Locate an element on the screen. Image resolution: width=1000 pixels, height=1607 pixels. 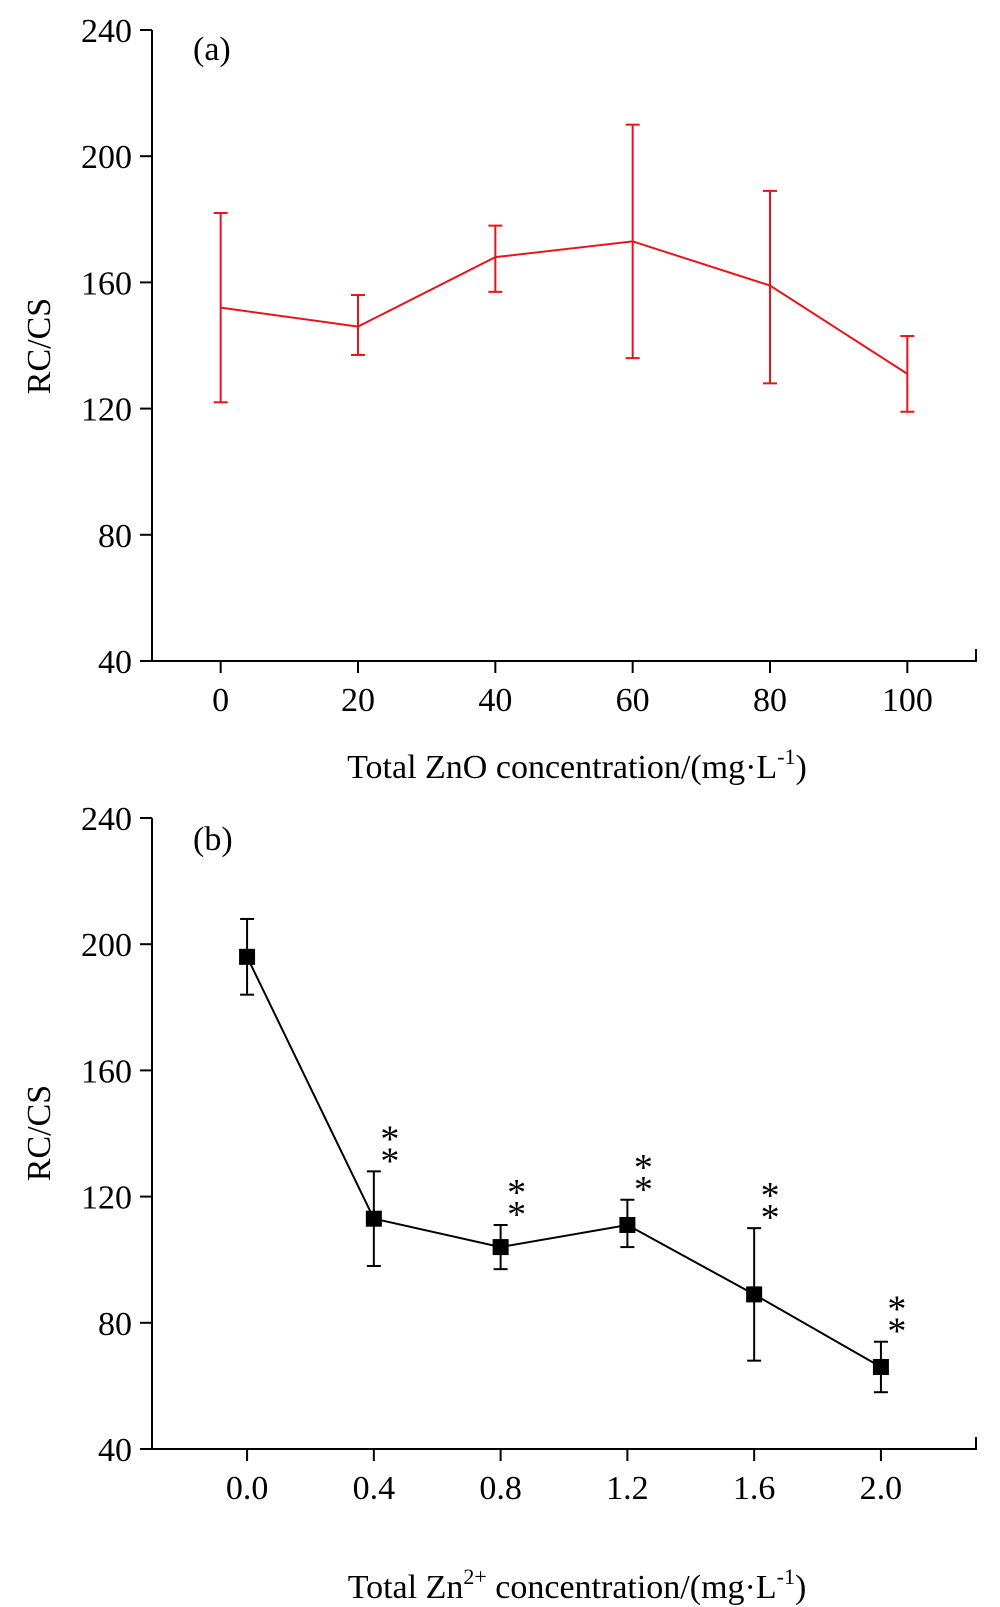
x-tick-label-b: 1.2 is located at coordinates (627, 1488).